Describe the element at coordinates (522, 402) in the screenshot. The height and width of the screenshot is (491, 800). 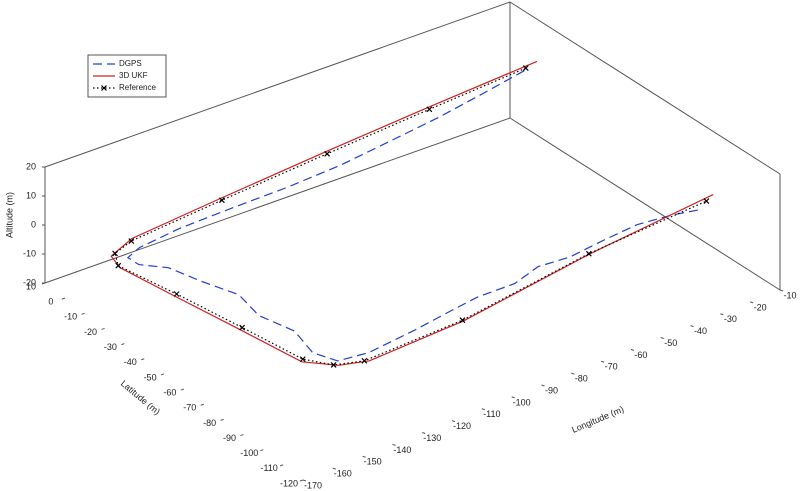
I see `x-tick-label: -100` at that location.